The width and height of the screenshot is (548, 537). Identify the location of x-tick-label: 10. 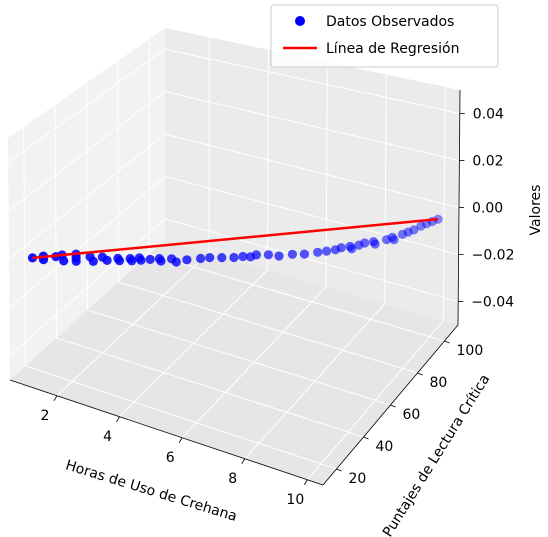
(295, 500).